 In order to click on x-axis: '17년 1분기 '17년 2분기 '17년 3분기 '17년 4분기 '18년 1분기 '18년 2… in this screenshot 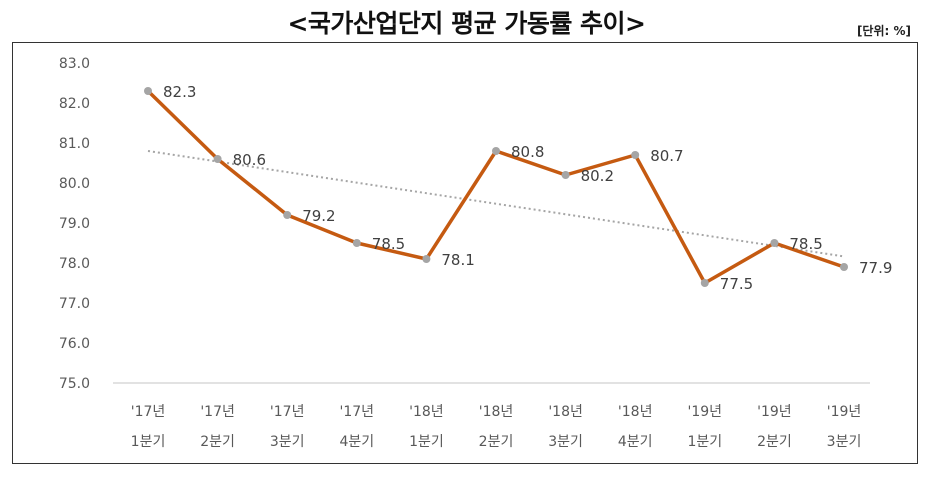, I will do `click(491, 416)`.